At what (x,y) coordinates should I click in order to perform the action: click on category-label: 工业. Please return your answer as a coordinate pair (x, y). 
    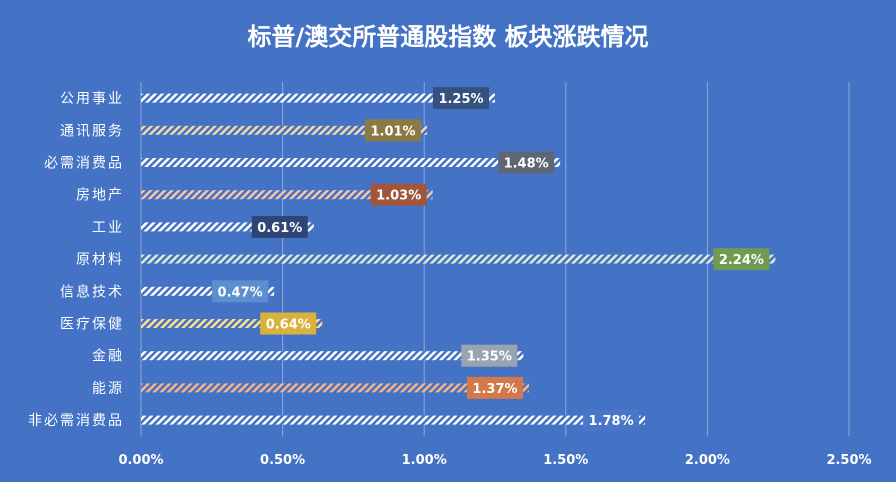
    Looking at the image, I should click on (108, 228).